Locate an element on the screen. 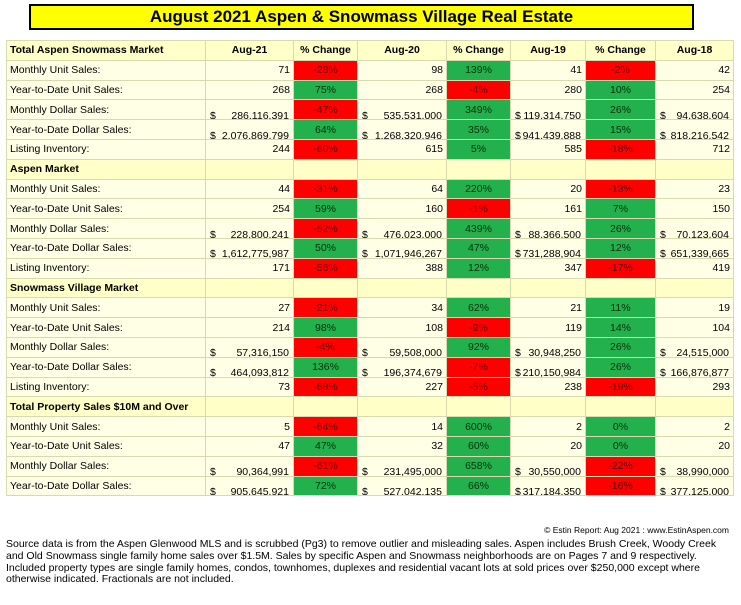 This screenshot has width=741, height=605. value-cell: $905,645,921 is located at coordinates (249, 486).